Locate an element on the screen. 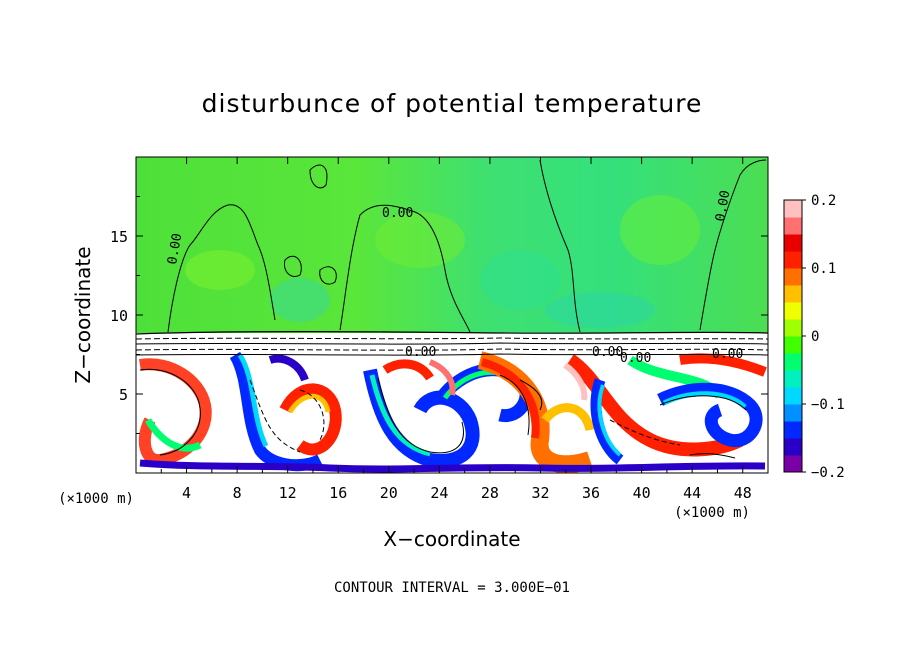  x-unit-label: (×1000 m) is located at coordinates (712, 513).